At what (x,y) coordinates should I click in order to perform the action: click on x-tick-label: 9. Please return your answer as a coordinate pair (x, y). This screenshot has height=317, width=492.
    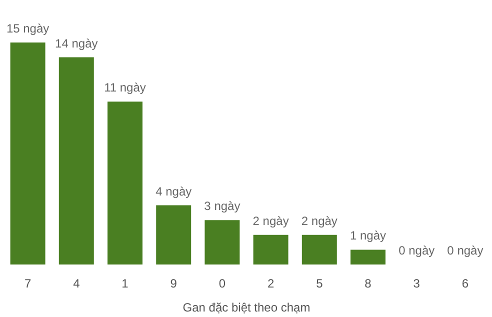
    Looking at the image, I should click on (174, 283).